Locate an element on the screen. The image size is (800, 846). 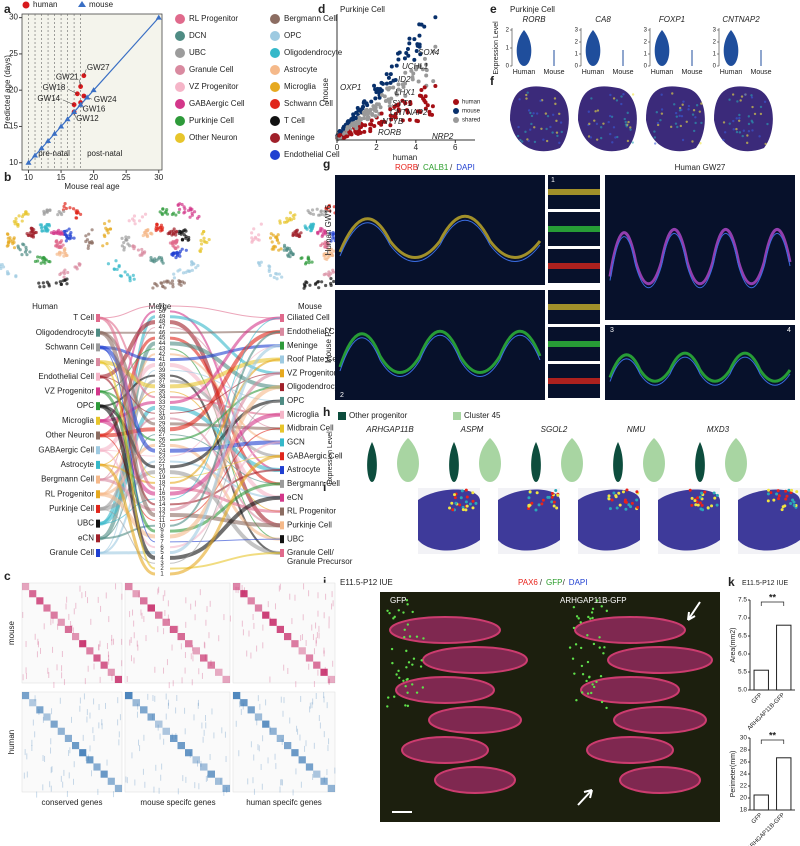
row-label: Human GW16 is located at coordinates (328, 229).